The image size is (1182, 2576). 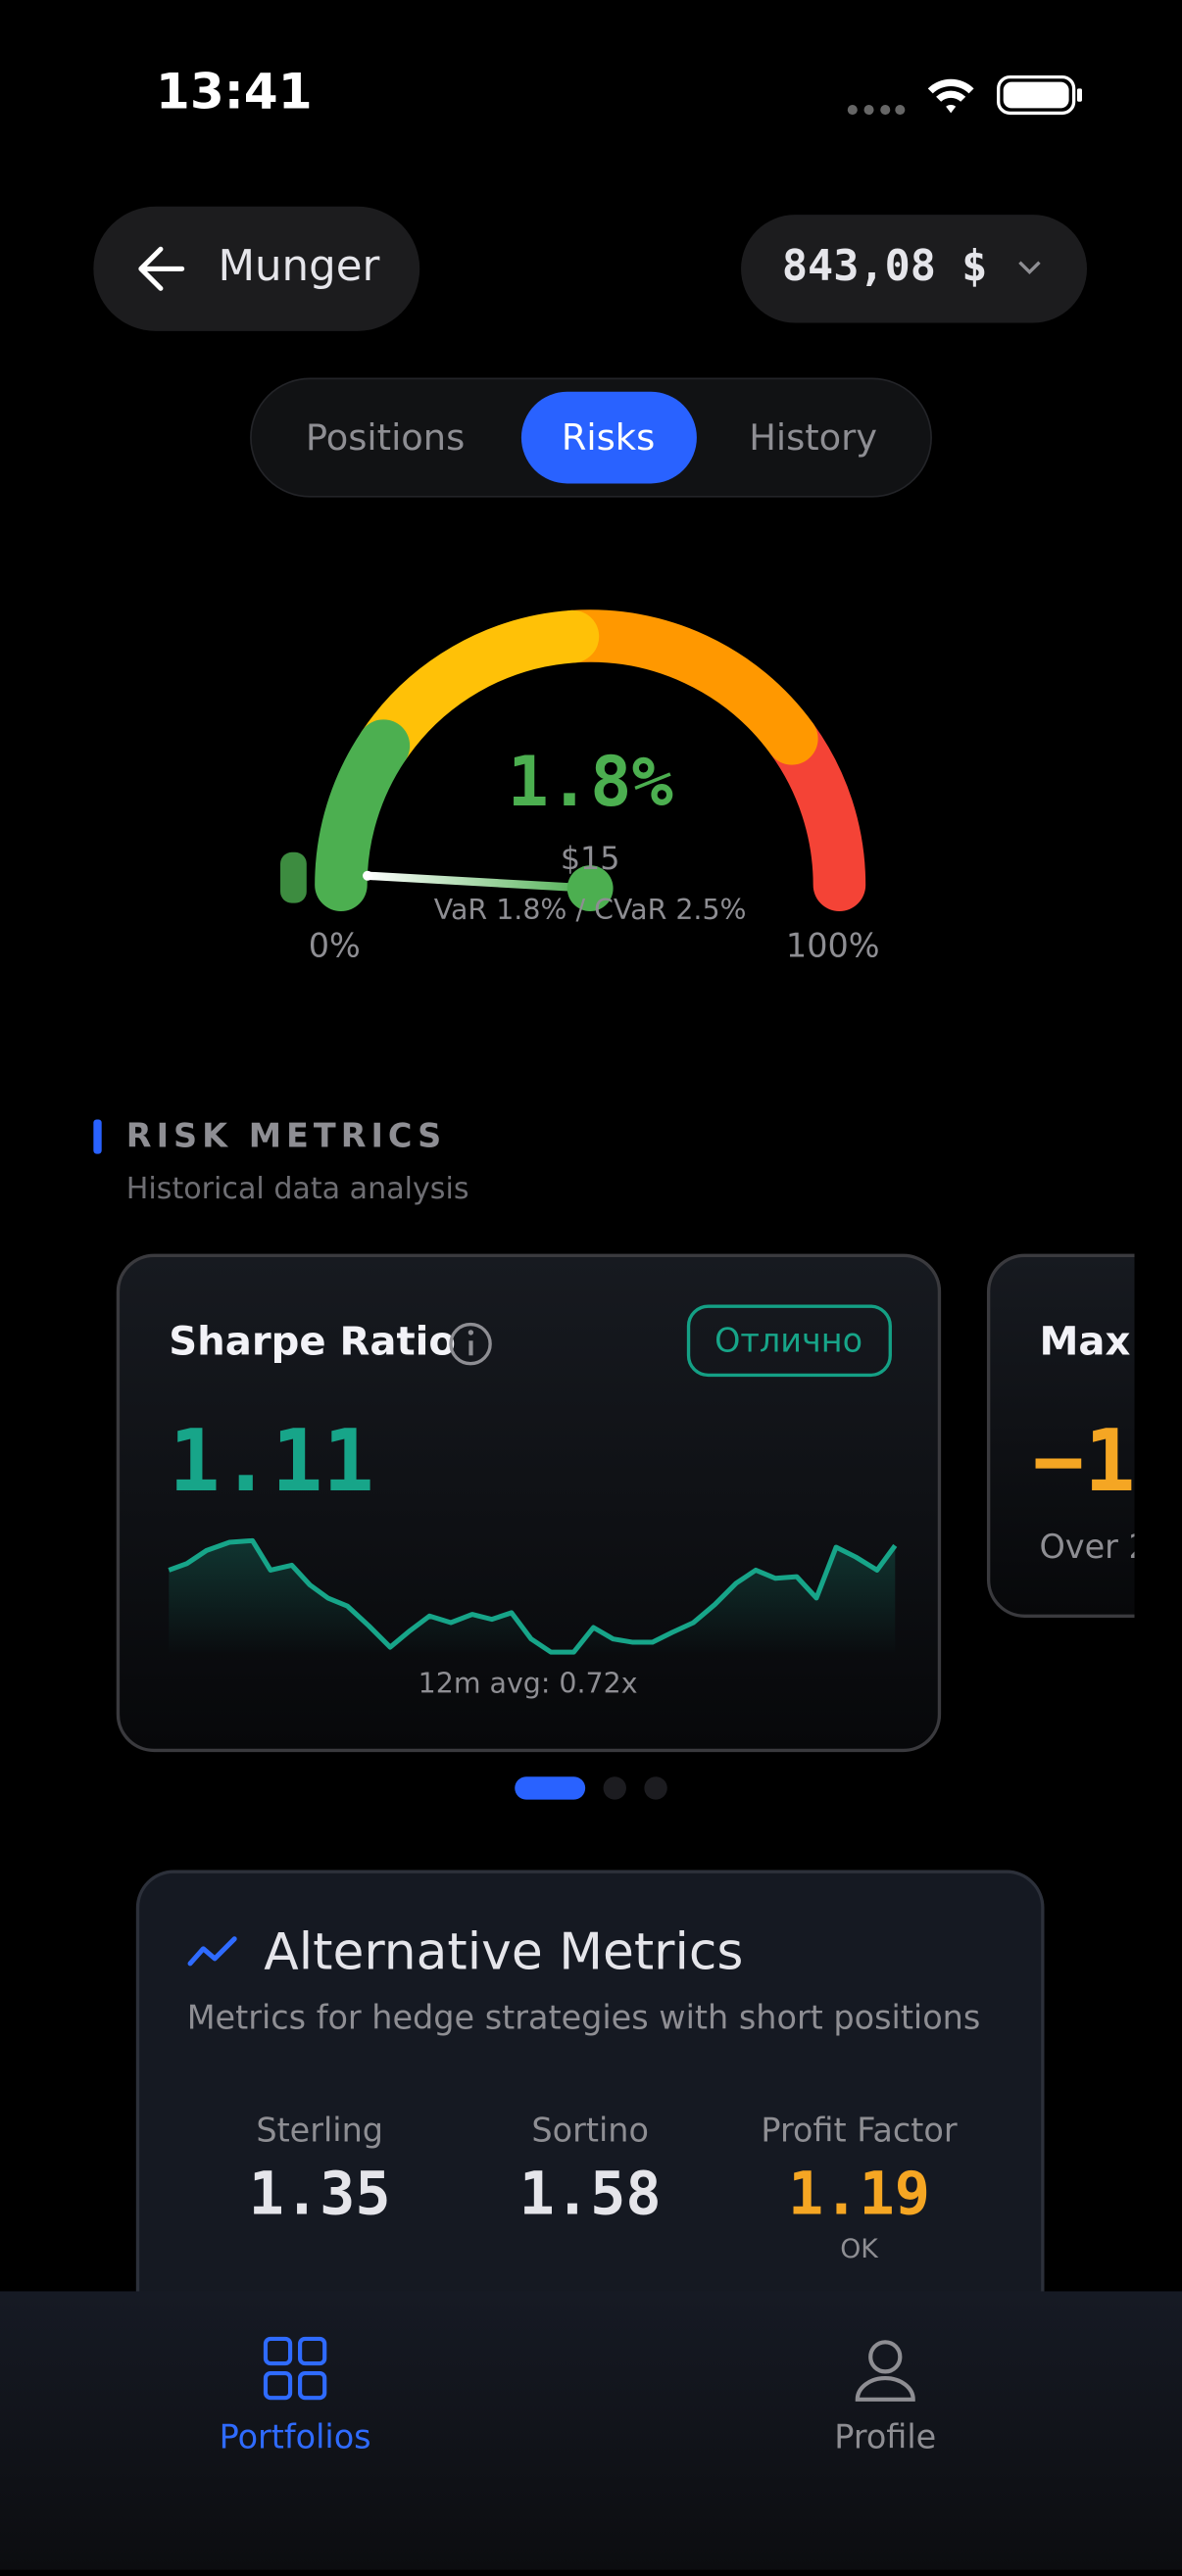 I want to click on tab-nav, so click(x=591, y=2430).